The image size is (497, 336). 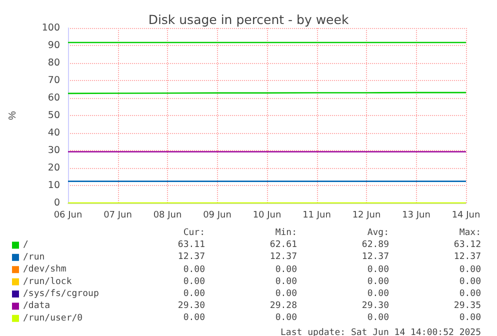 What do you see at coordinates (54, 63) in the screenshot?
I see `y-tick-label: 80` at bounding box center [54, 63].